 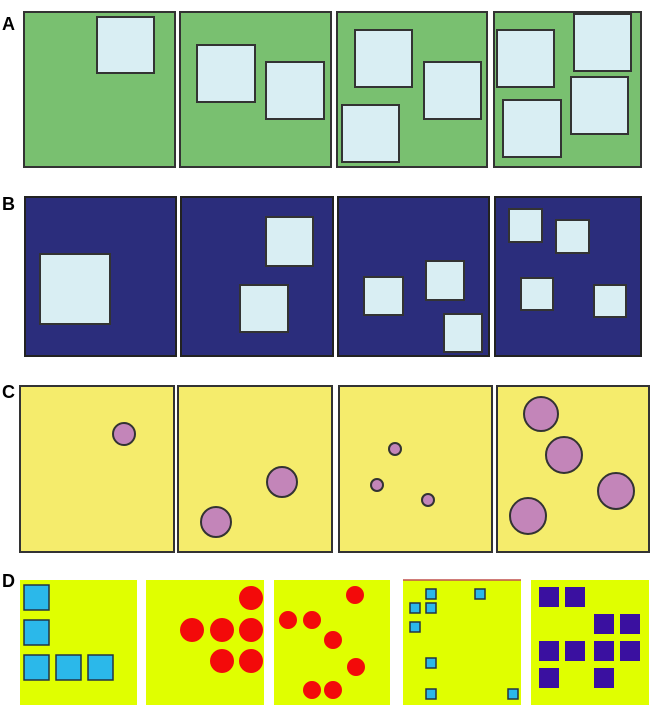 I want to click on panel-label: C, so click(x=8, y=392).